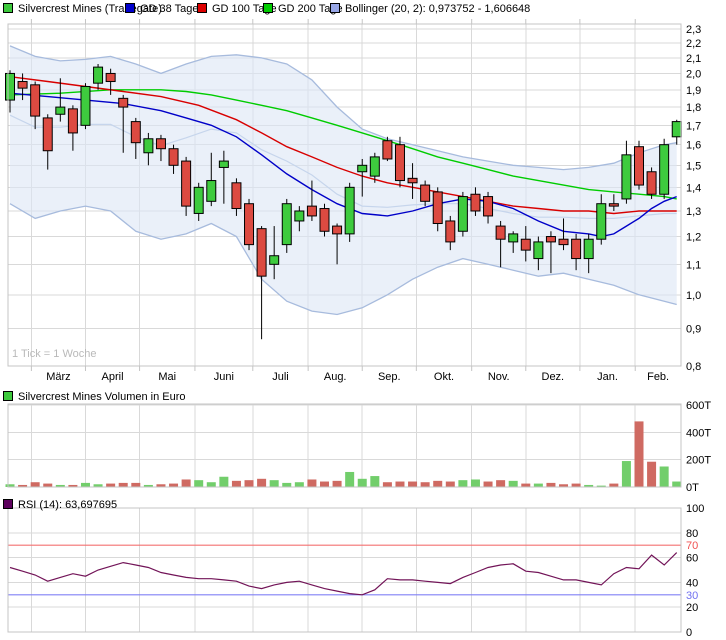 This screenshot has height=640, width=726. I want to click on gd38-swatch-icon, so click(130, 8).